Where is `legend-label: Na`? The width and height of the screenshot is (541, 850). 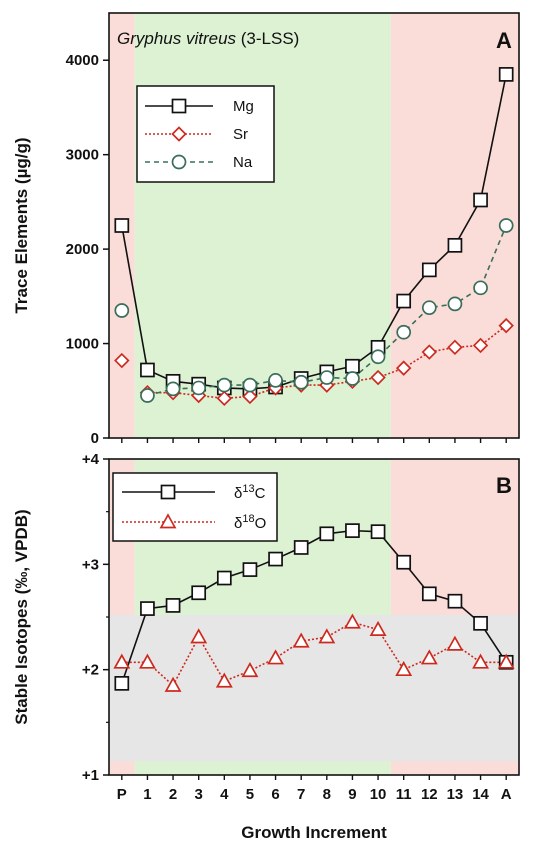 legend-label: Na is located at coordinates (243, 162).